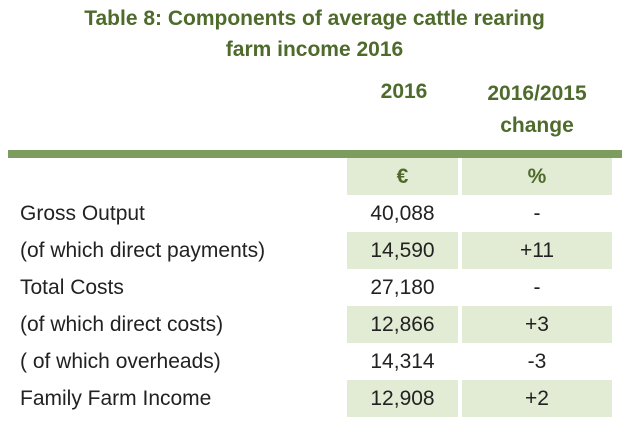 The height and width of the screenshot is (437, 629). Describe the element at coordinates (402, 361) in the screenshot. I see `row-value-overheads: 14,314` at that location.